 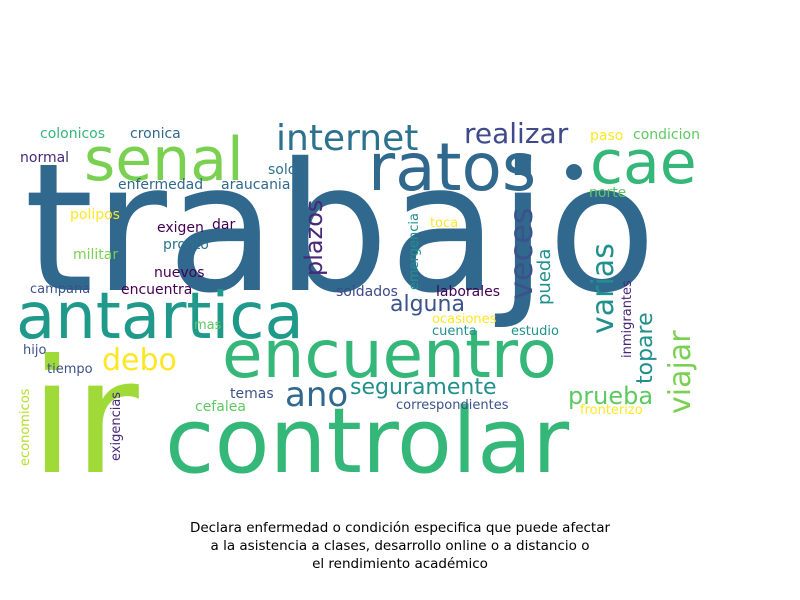 What do you see at coordinates (179, 273) in the screenshot?
I see `word-nuevos: nuevos` at bounding box center [179, 273].